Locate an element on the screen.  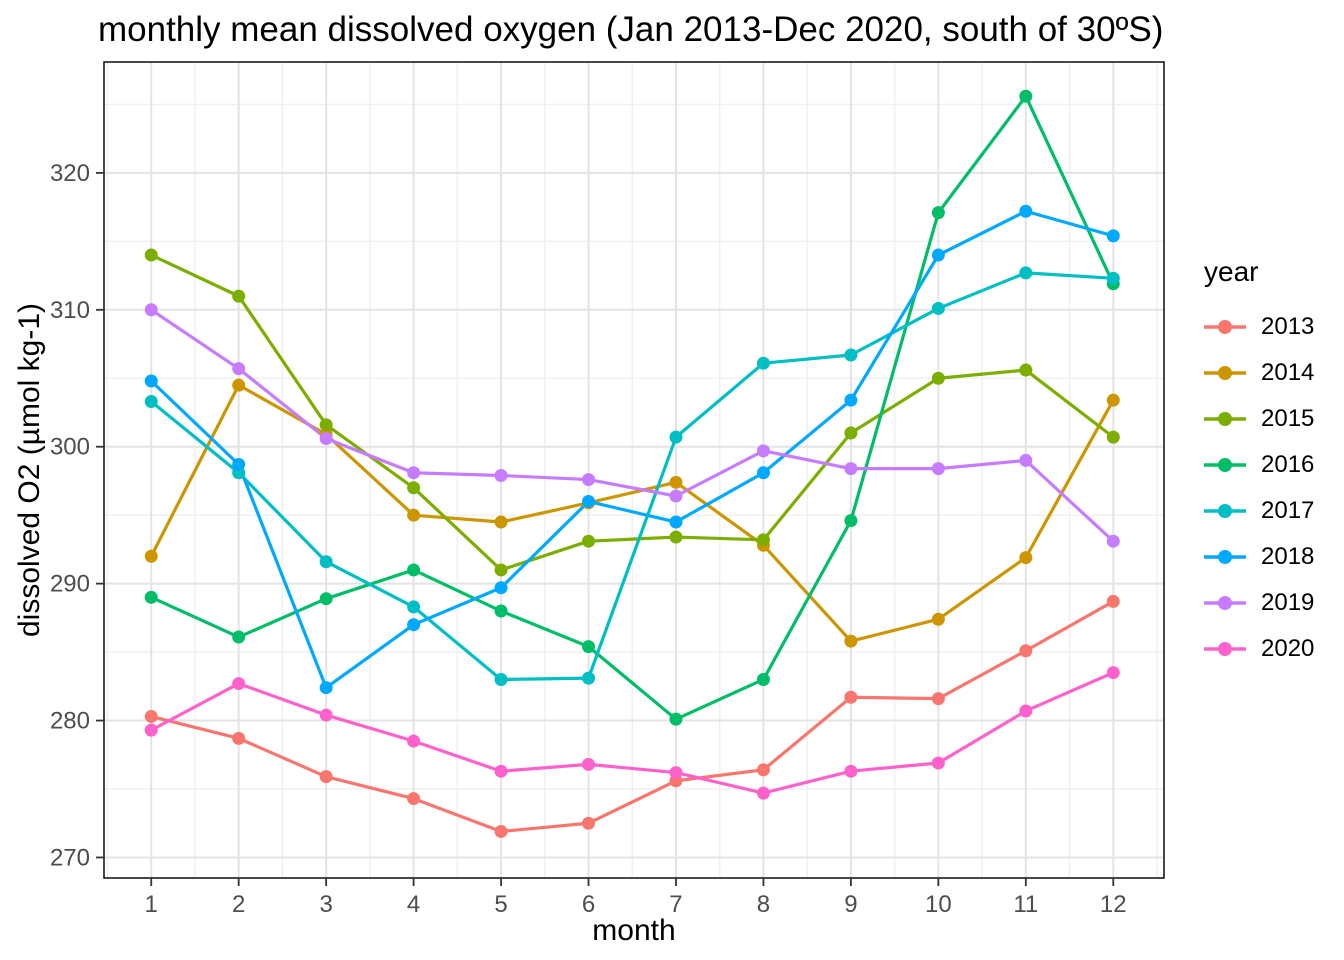
y-tick-label: 310 is located at coordinates (70, 310).